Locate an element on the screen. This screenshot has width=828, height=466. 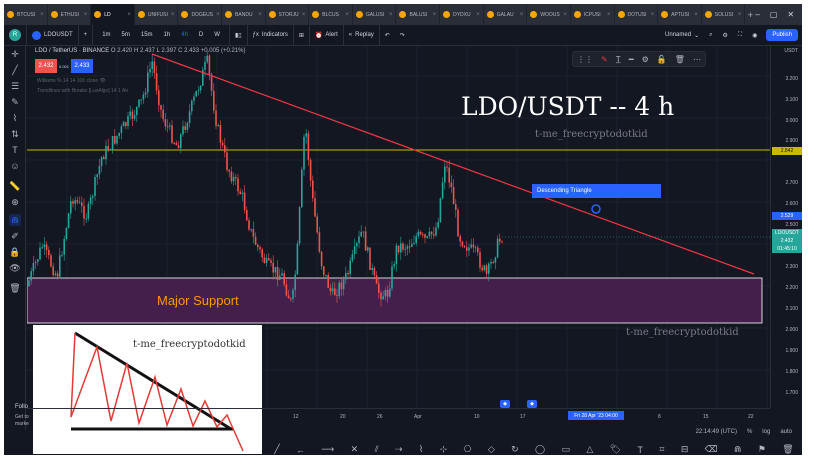
price-axis-tag: 2.842 is located at coordinates (787, 151).